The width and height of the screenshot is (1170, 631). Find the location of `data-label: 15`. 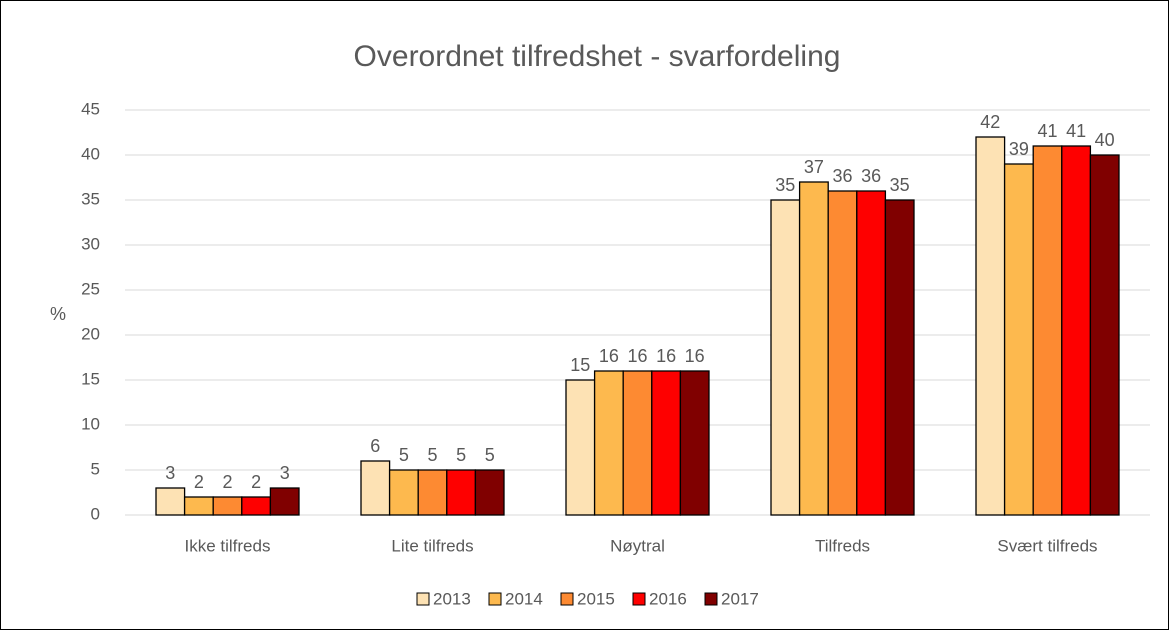

data-label: 15 is located at coordinates (580, 365).